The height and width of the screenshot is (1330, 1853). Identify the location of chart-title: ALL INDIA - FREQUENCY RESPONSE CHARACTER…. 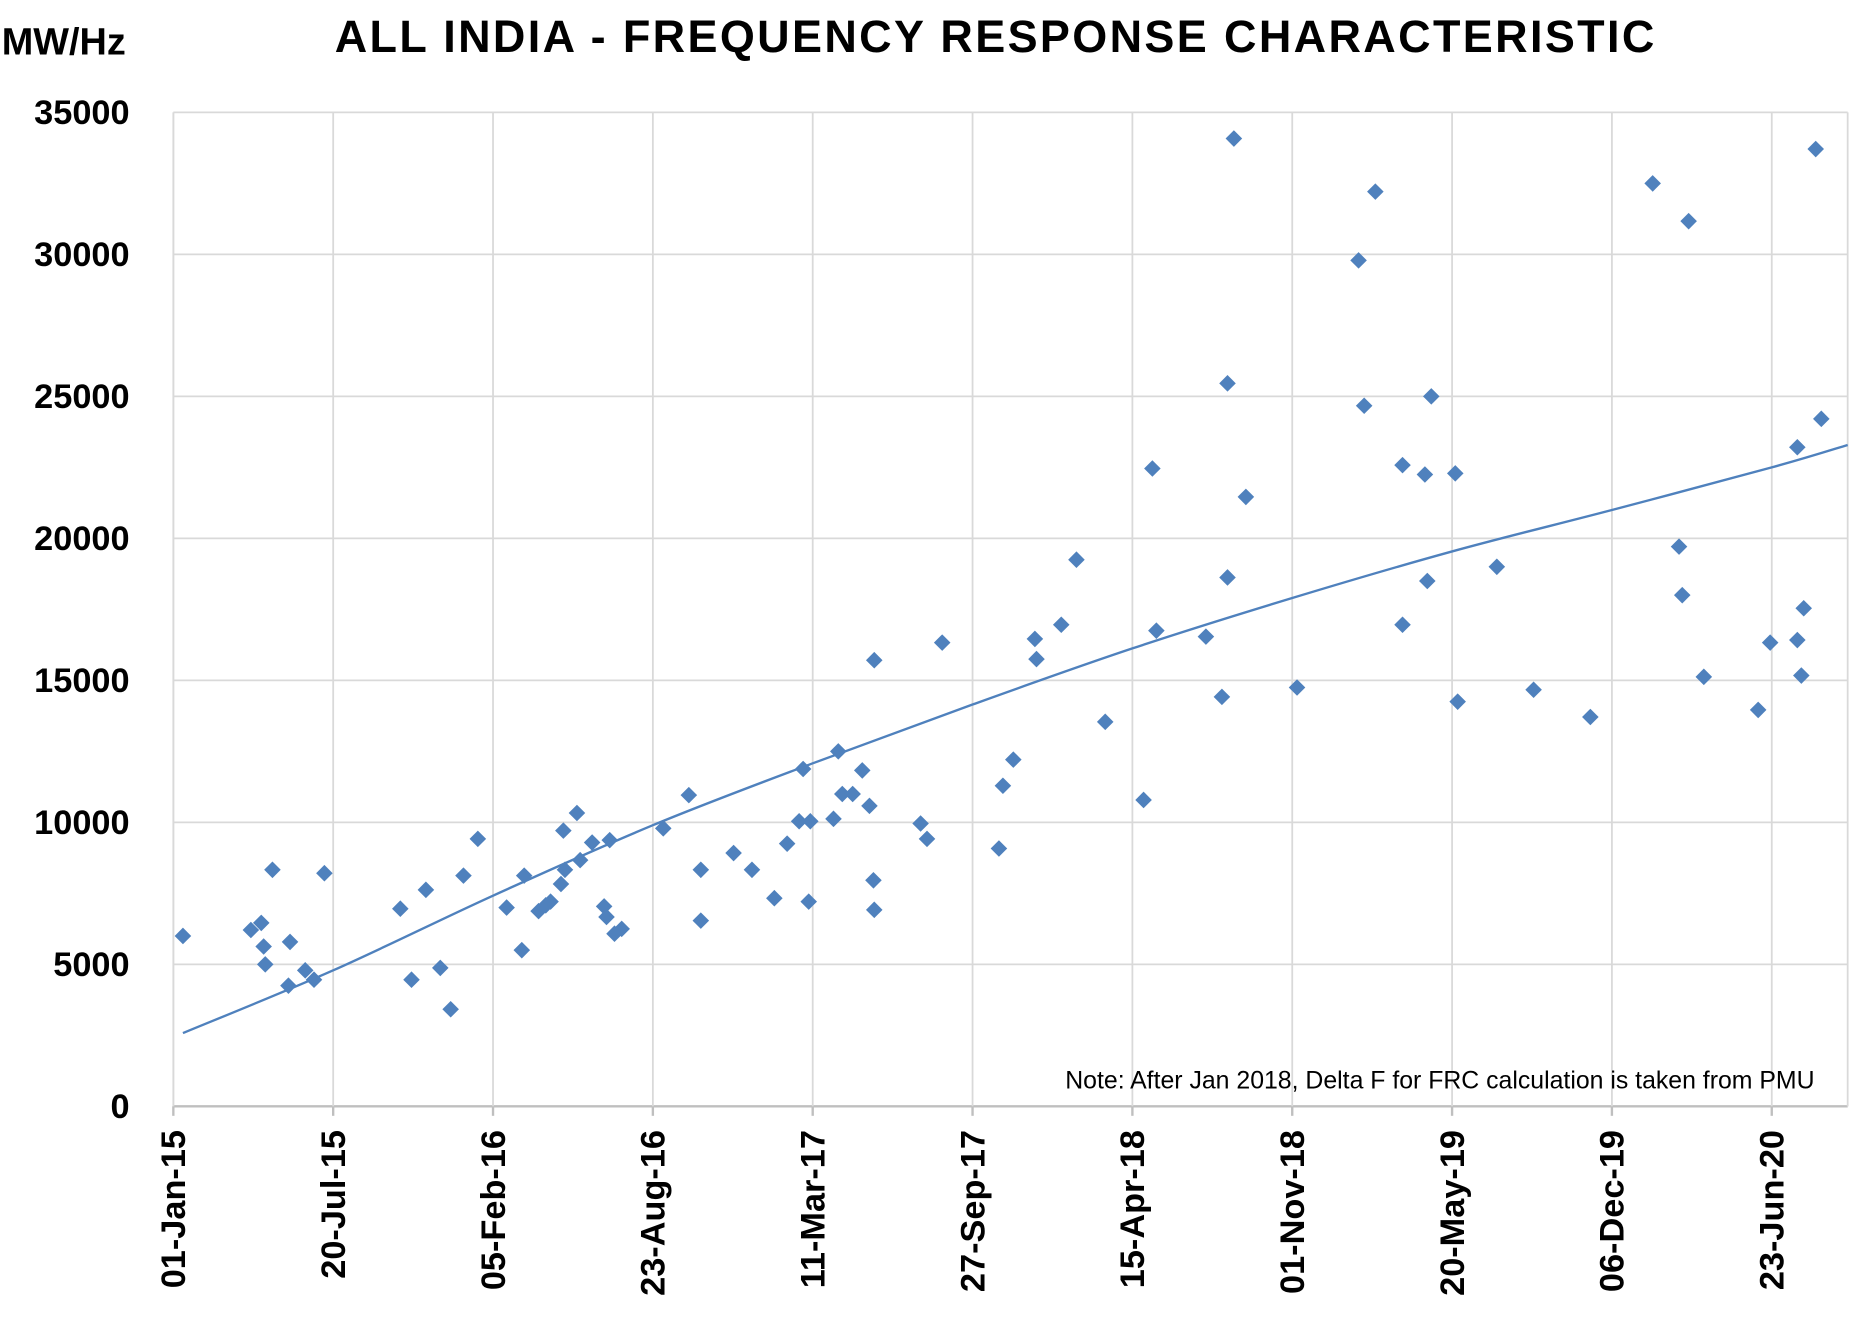
(996, 36).